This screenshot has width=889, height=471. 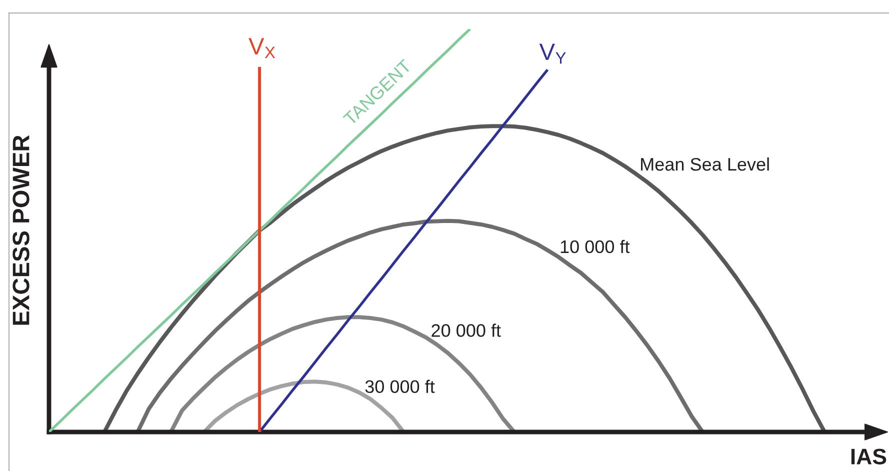 What do you see at coordinates (868, 456) in the screenshot?
I see `x-axis-title: IAS` at bounding box center [868, 456].